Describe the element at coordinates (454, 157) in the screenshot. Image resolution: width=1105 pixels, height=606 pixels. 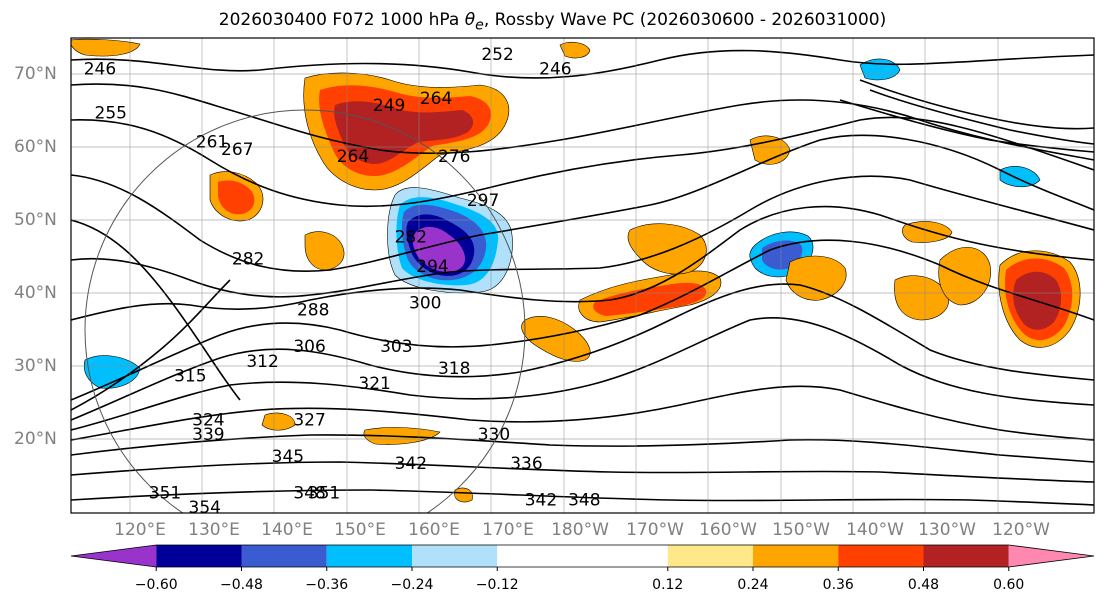
I see `contour-label: 276` at that location.